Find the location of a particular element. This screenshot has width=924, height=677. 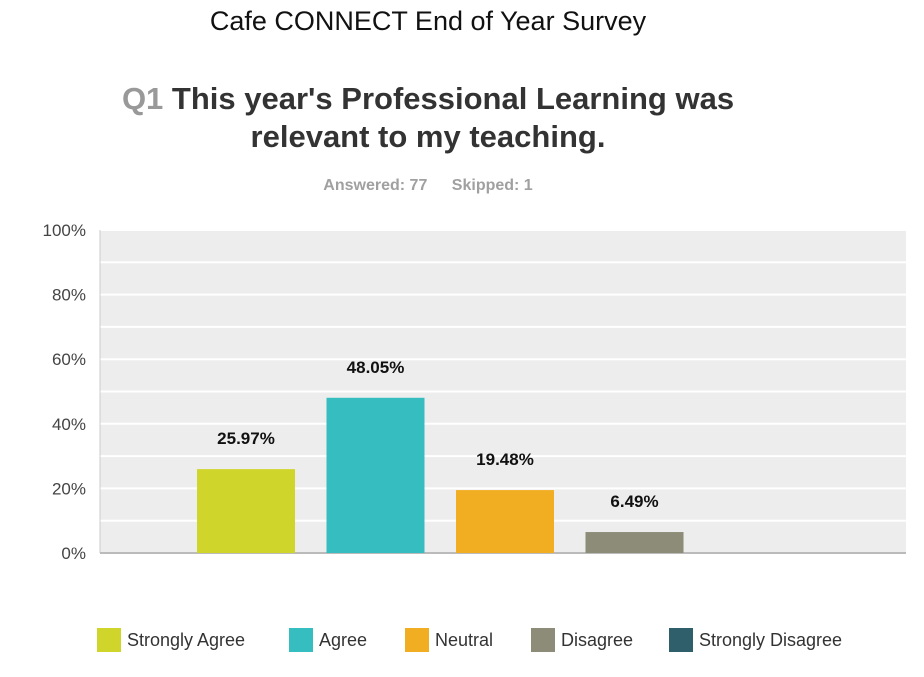

question-line-1: Q1 This year's Professional Learning was is located at coordinates (428, 99).